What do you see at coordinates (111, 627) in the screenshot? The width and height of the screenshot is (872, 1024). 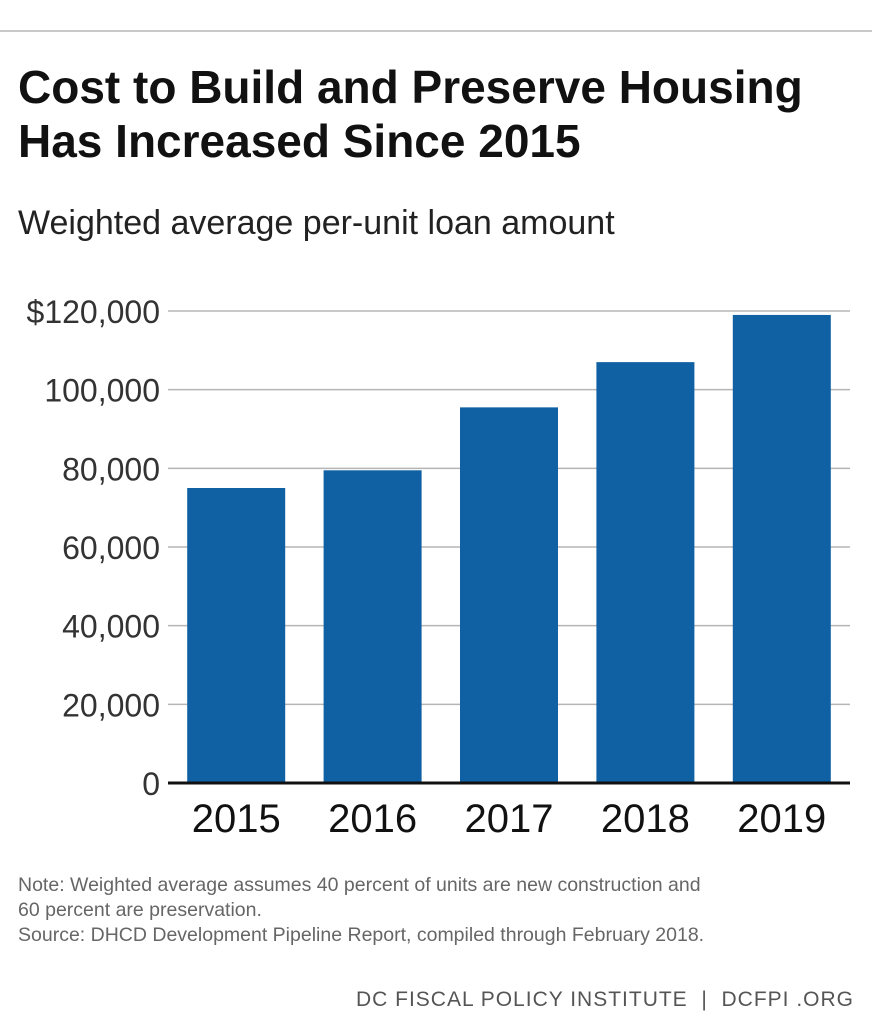 I see `y-tick-label: 40,000` at bounding box center [111, 627].